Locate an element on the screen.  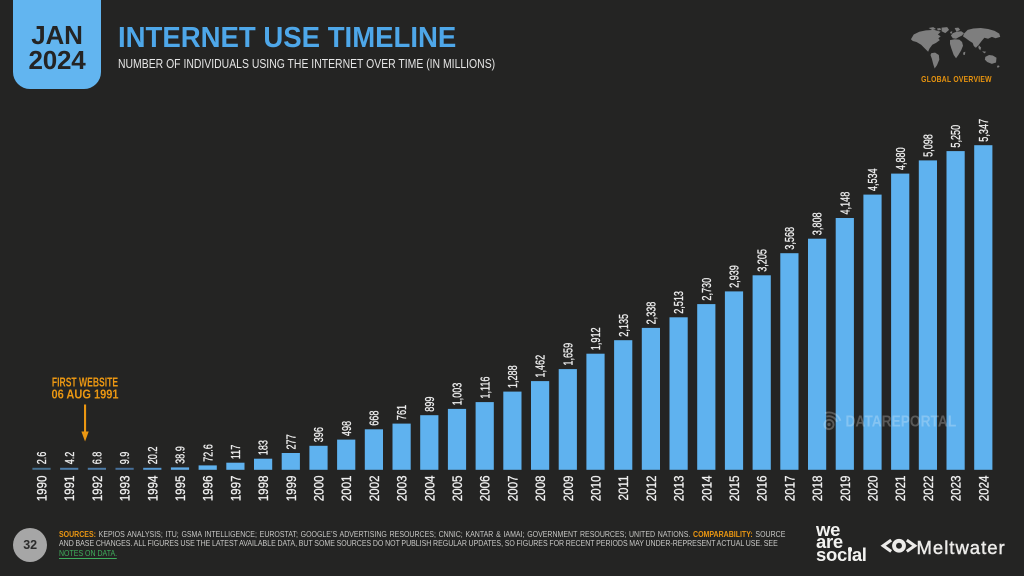
svg-text: 1993 is located at coordinates (125, 488).